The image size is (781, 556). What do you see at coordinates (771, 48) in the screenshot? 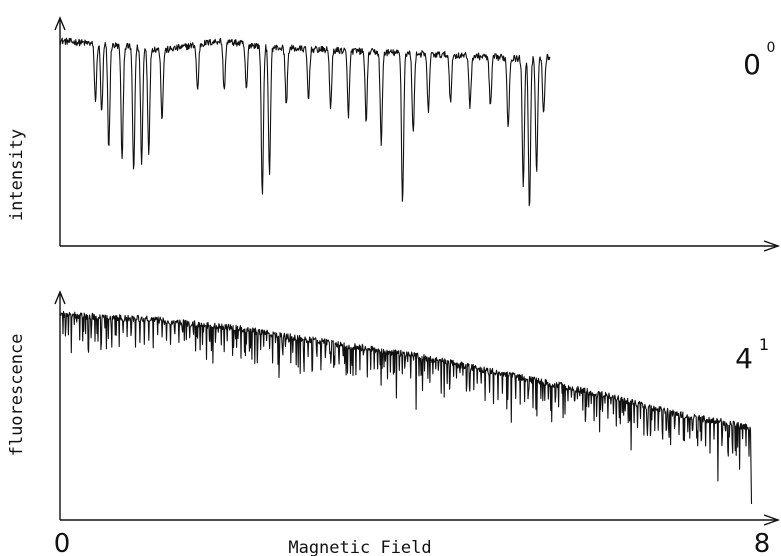
I see `panel-label-top-sup: 0` at bounding box center [771, 48].